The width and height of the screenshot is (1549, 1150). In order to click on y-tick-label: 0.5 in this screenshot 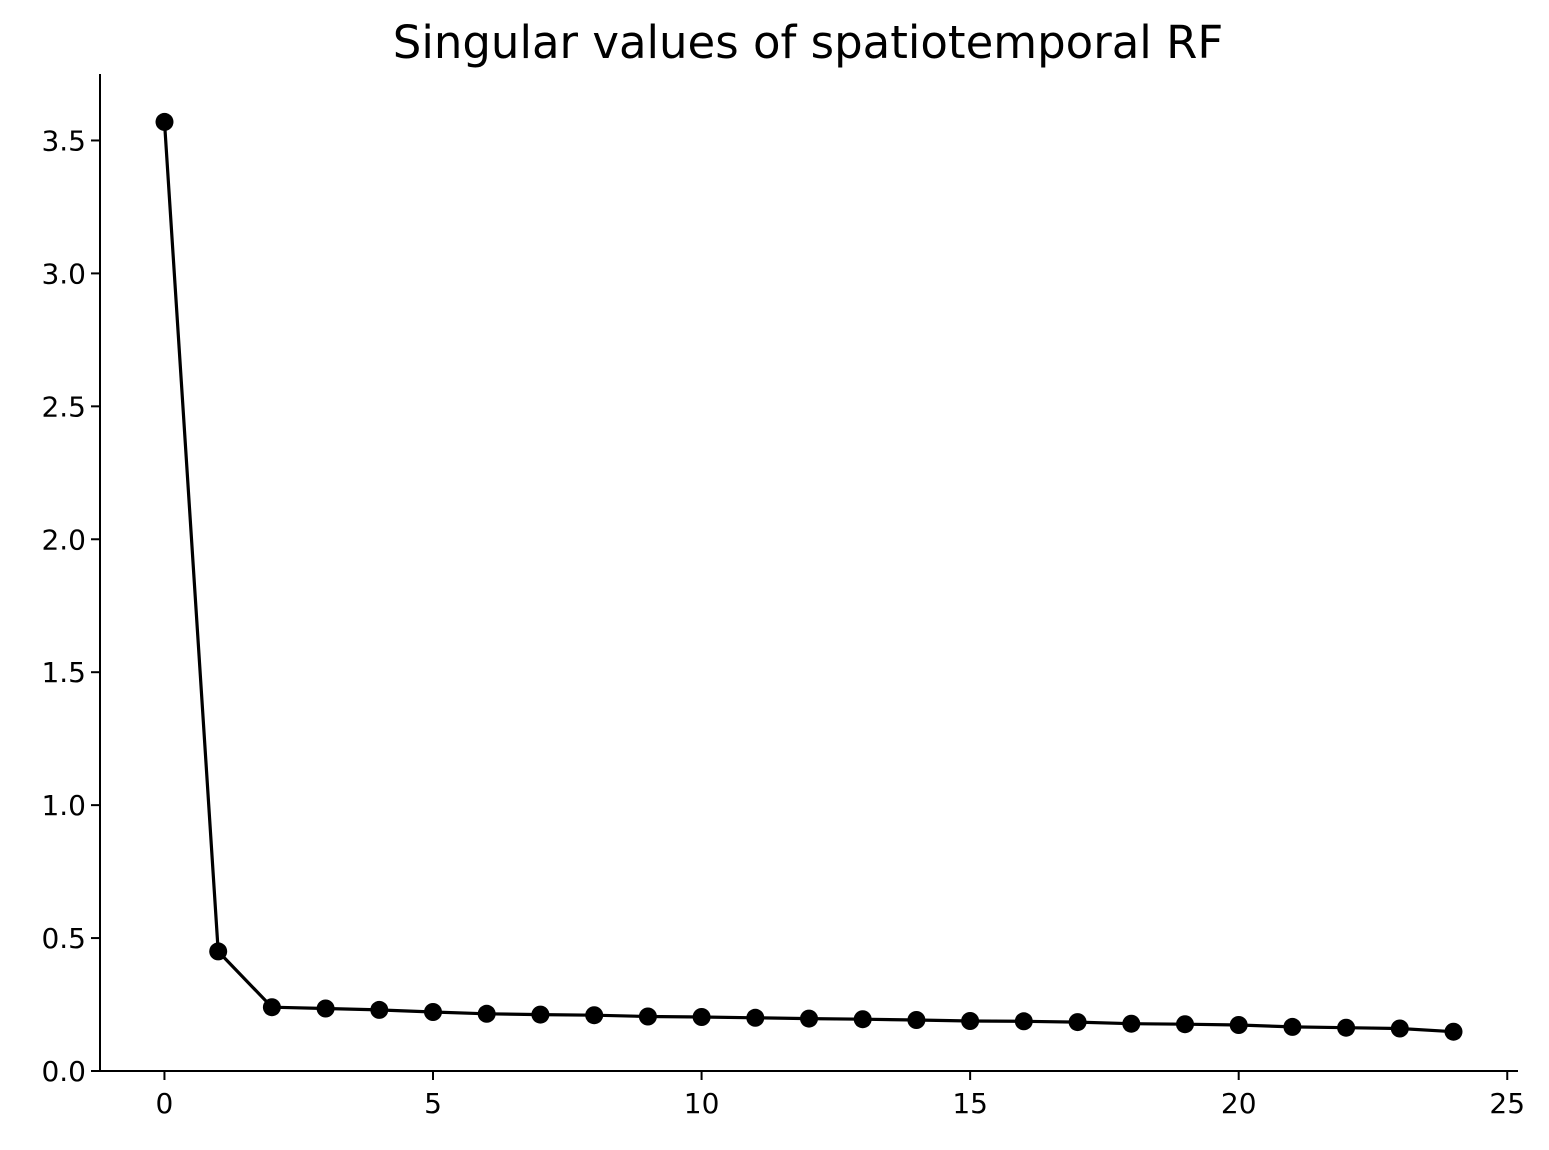, I will do `click(63, 938)`.